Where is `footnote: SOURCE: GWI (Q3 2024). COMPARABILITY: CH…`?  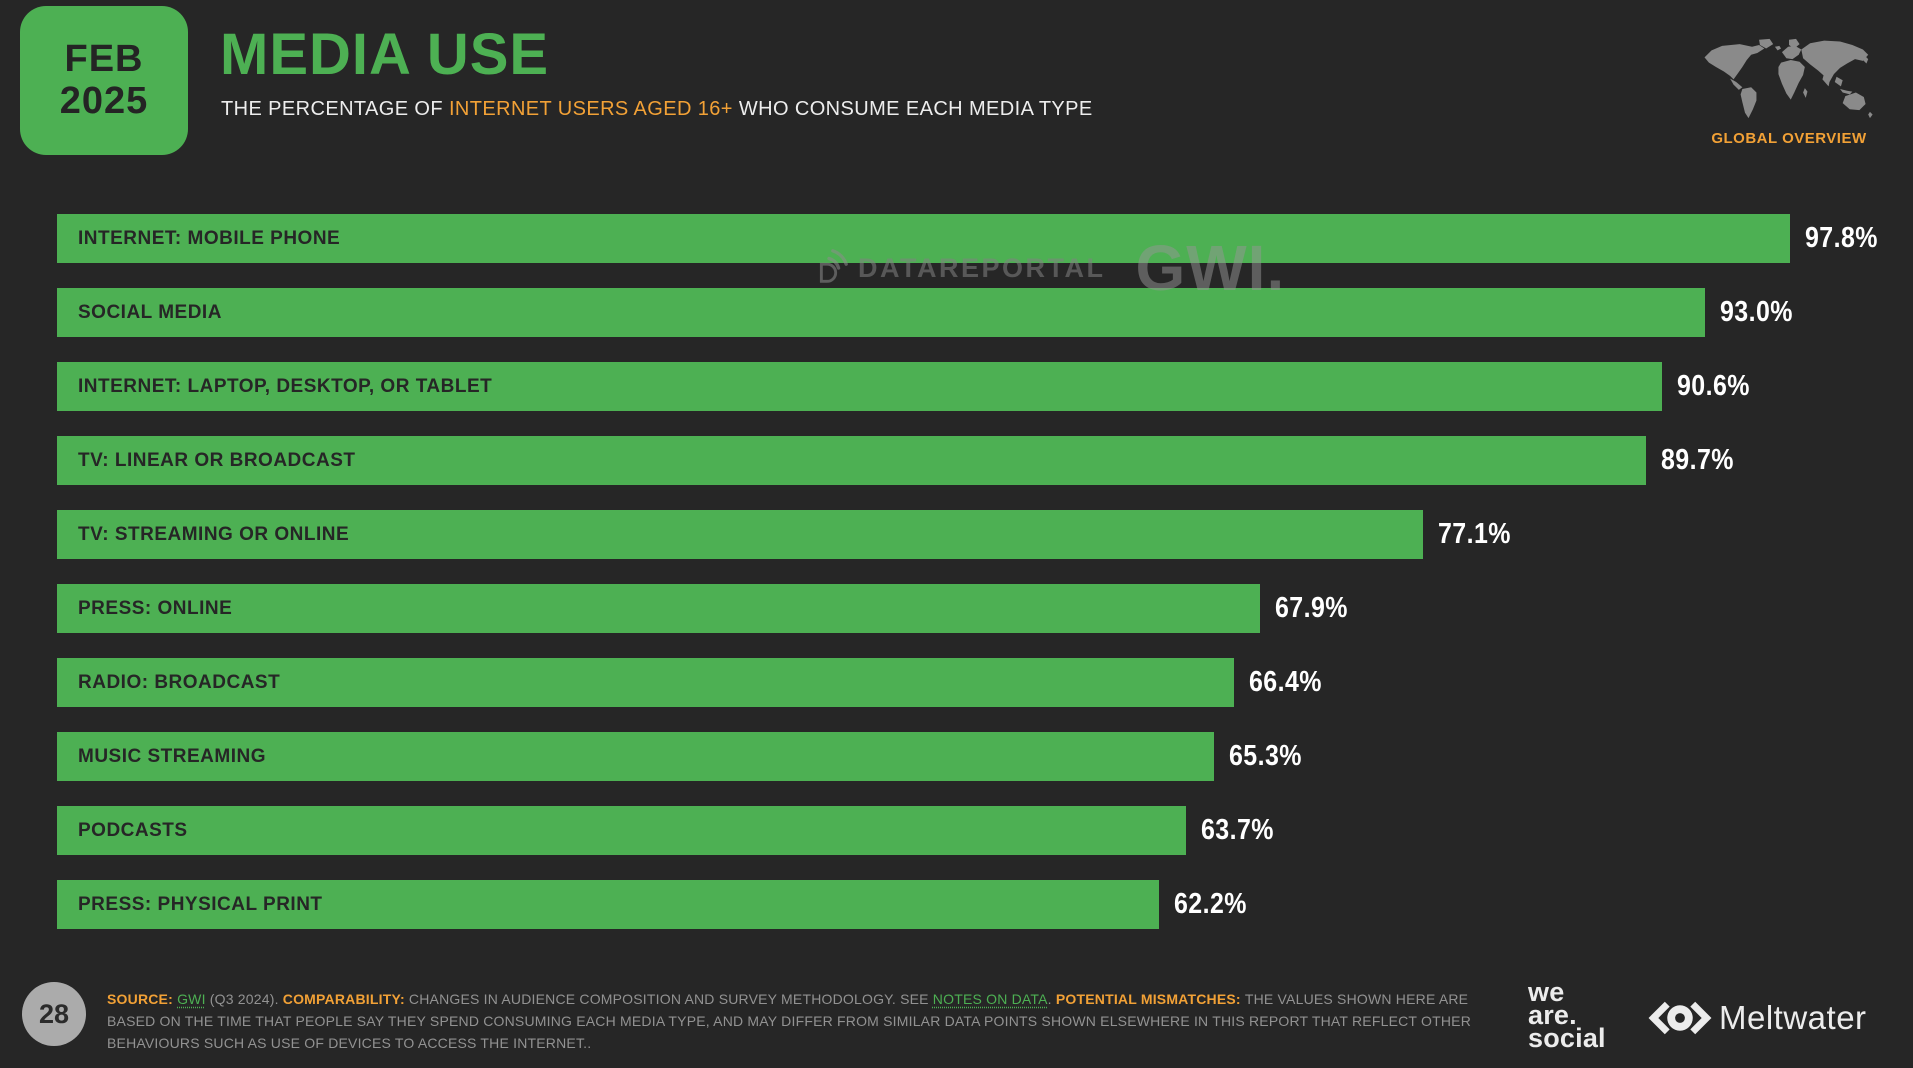
footnote: SOURCE: GWI (Q3 2024). COMPARABILITY: CH… is located at coordinates (802, 1021).